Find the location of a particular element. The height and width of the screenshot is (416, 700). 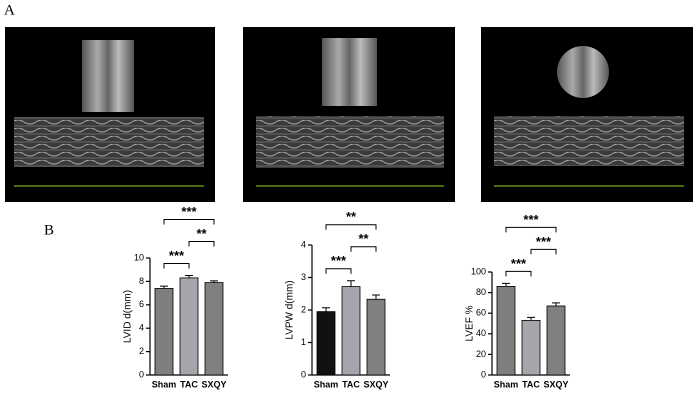

y-tick-label: 20 is located at coordinates (481, 354).